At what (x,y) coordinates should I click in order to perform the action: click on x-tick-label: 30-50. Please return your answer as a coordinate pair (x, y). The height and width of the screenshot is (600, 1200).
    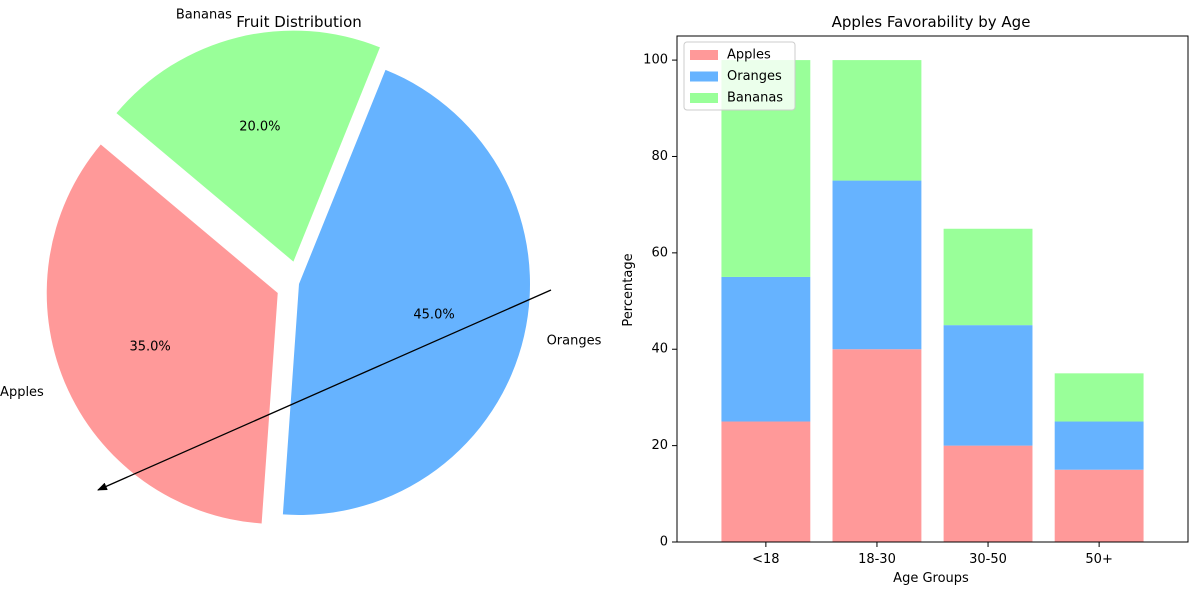
    Looking at the image, I should click on (988, 559).